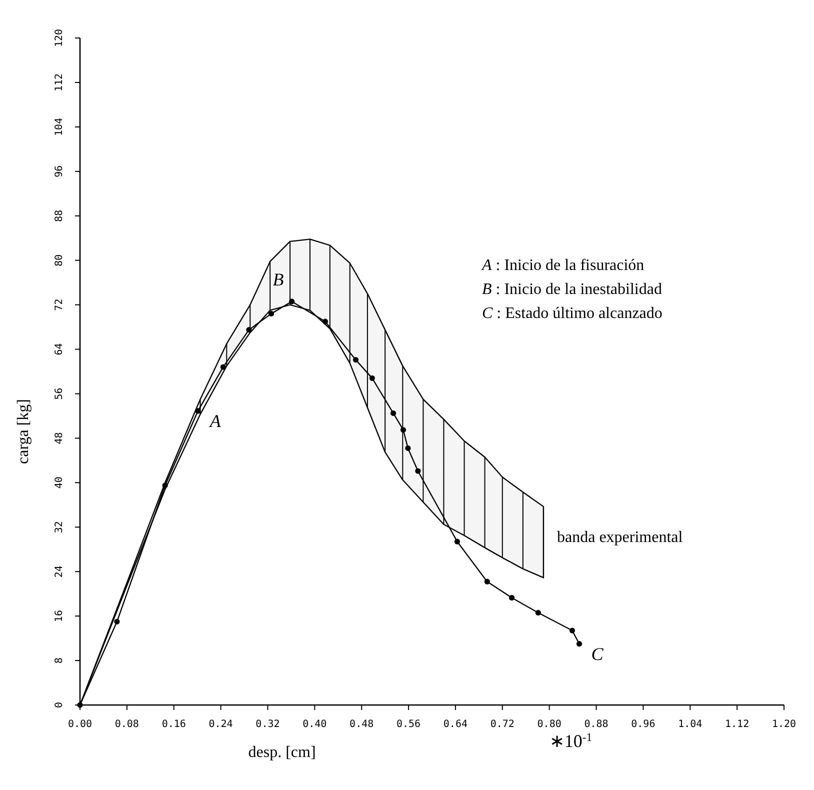  Describe the element at coordinates (59, 171) in the screenshot. I see `y-tick-label: 96` at that location.